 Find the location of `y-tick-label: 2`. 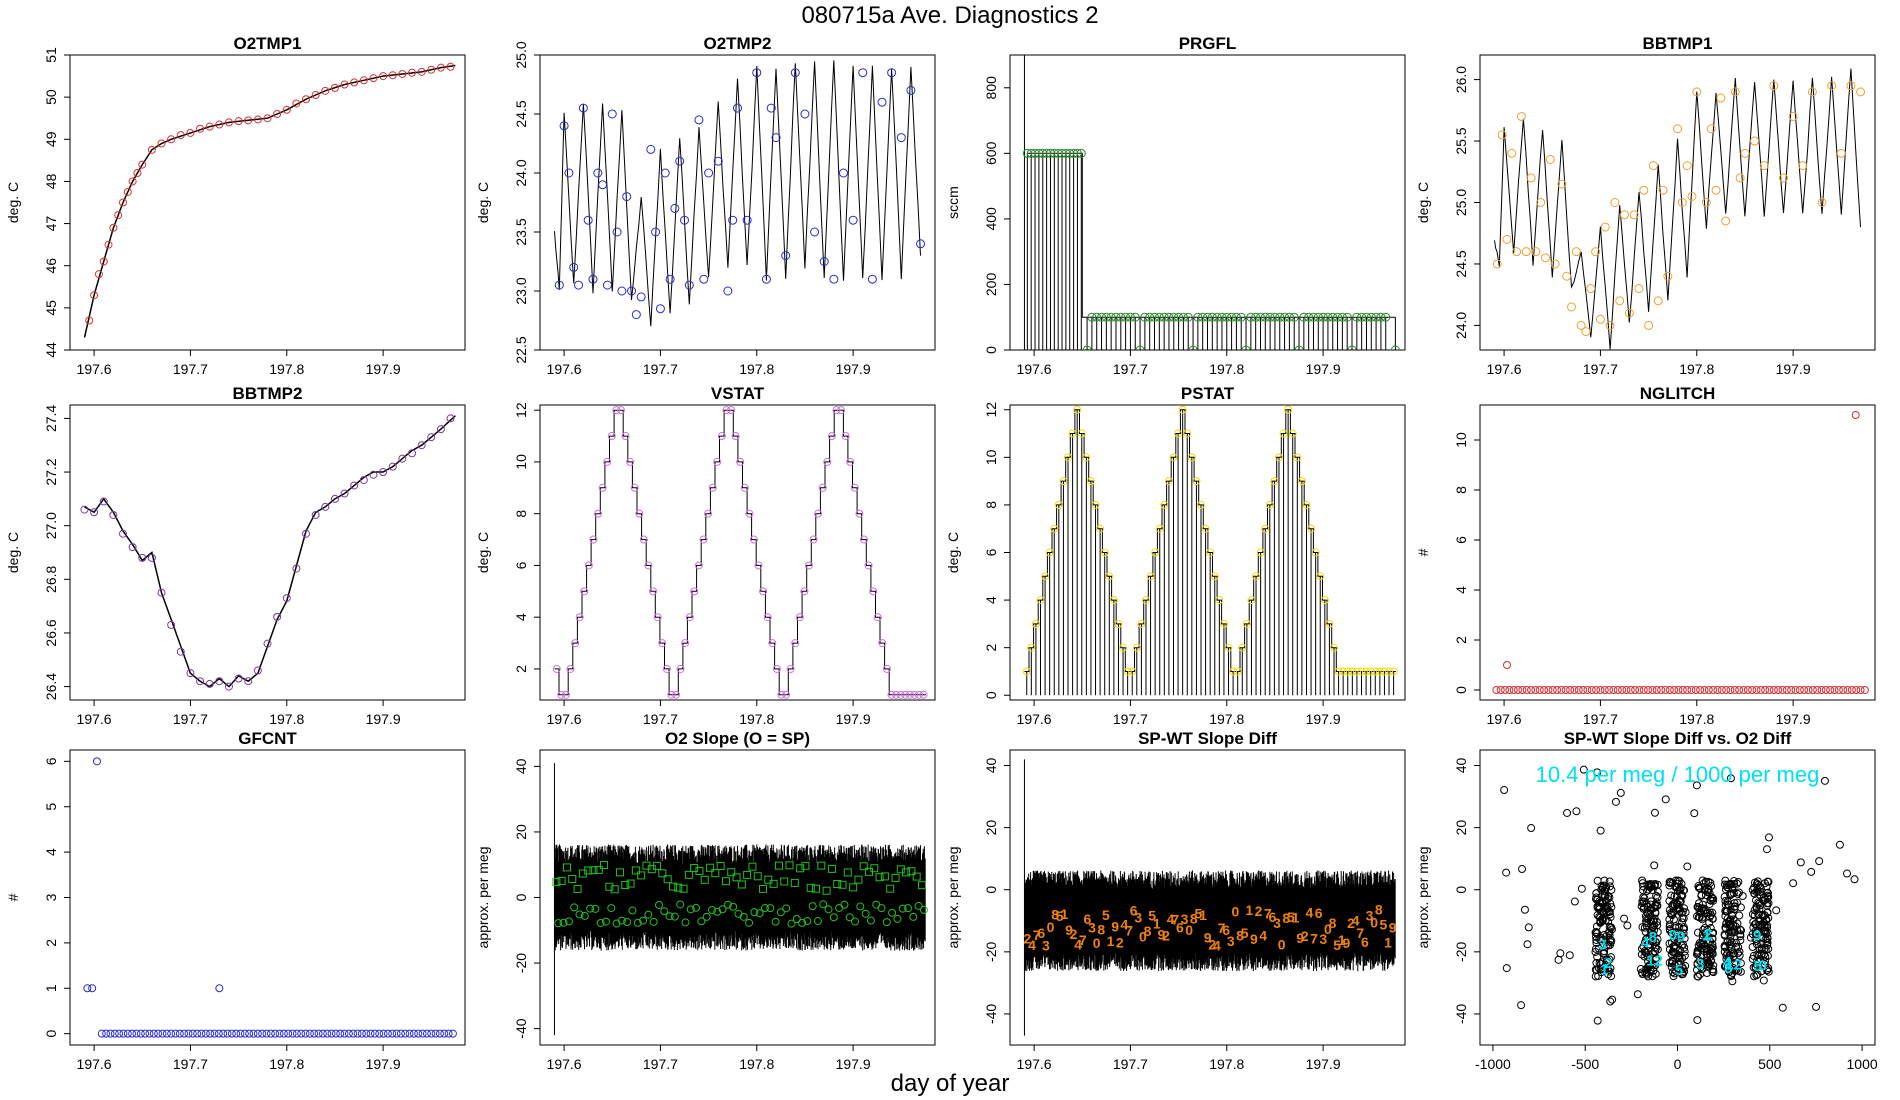

y-tick-label: 2 is located at coordinates (51, 943).